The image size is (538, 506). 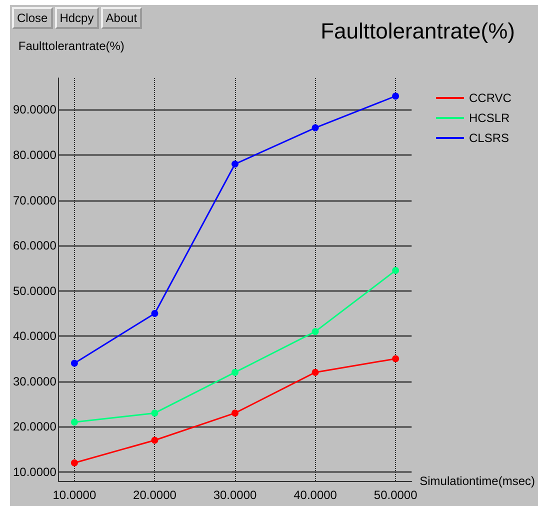 What do you see at coordinates (121, 18) in the screenshot?
I see `text: About` at bounding box center [121, 18].